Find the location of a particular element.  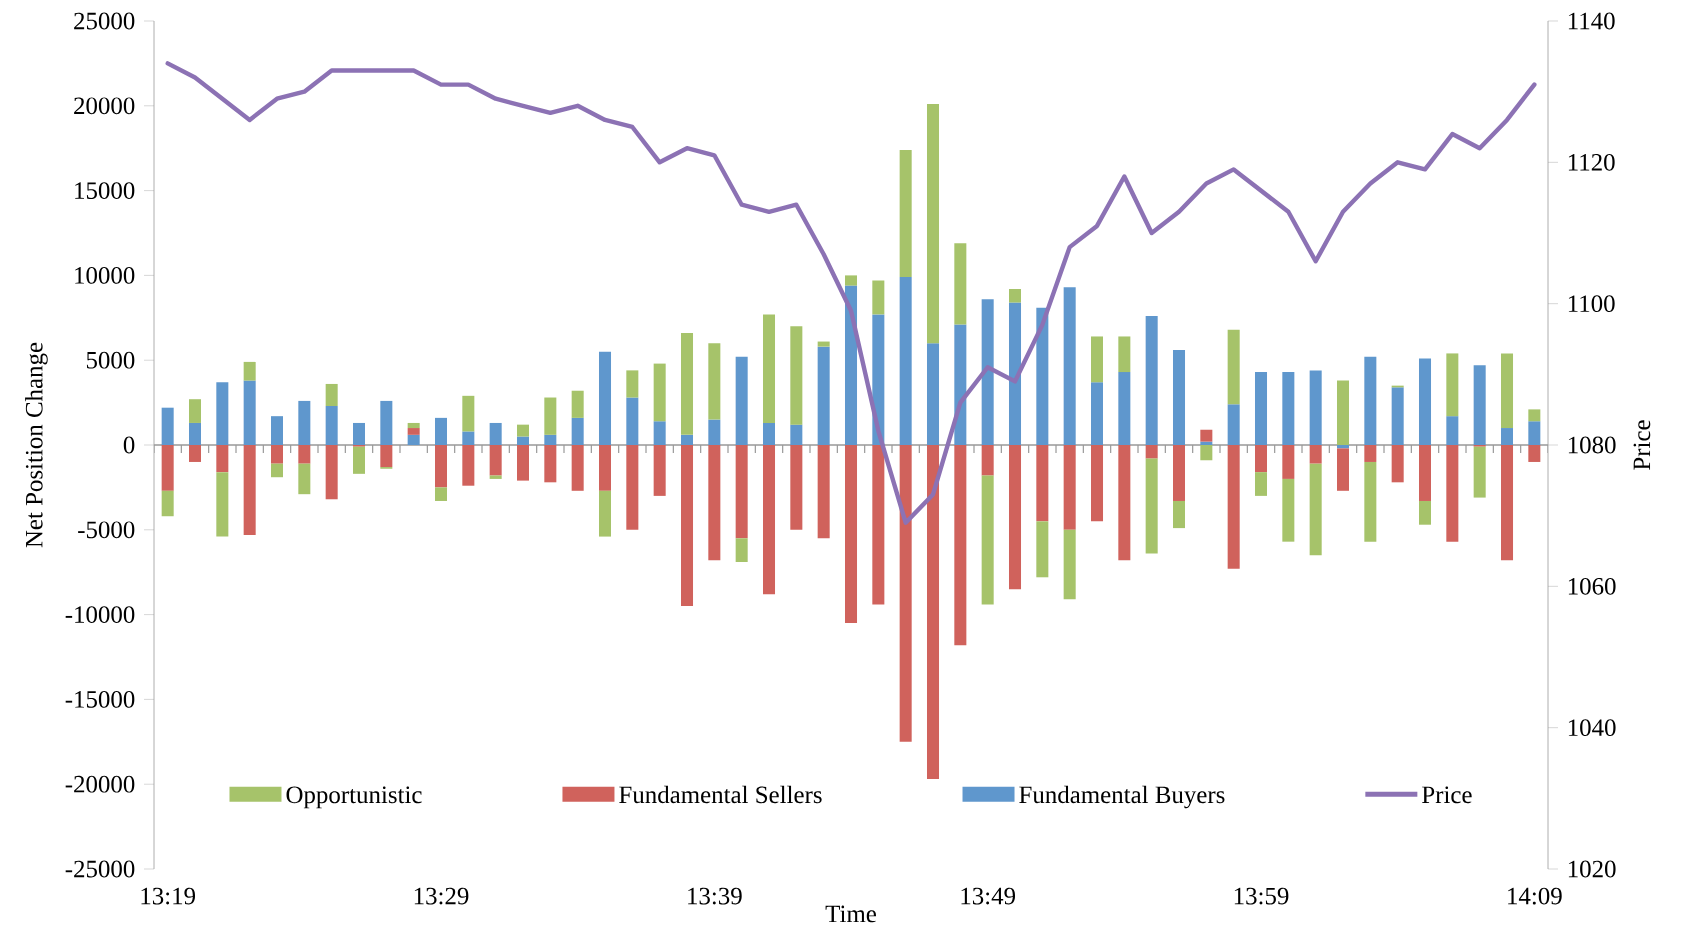

y2-tick-label: 1100 is located at coordinates (1591, 304).